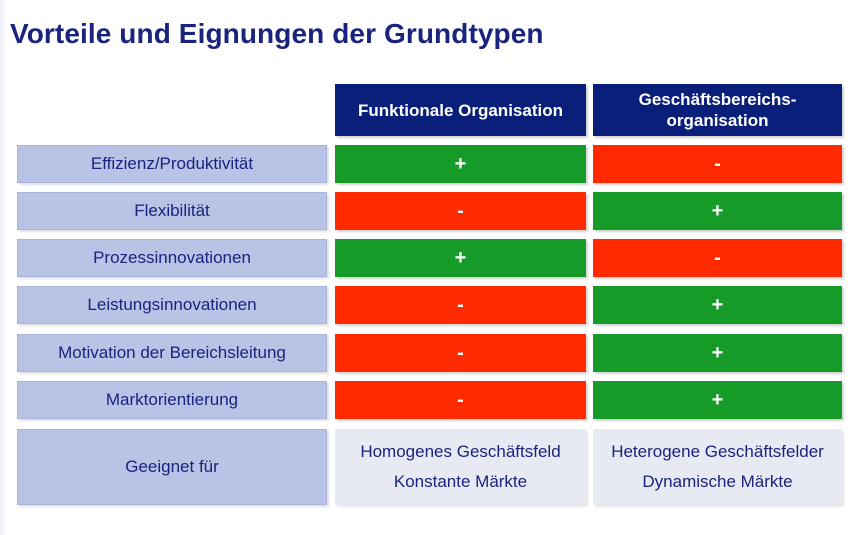 The width and height of the screenshot is (866, 535). Describe the element at coordinates (460, 451) in the screenshot. I see `suitability-line: Homogenes Geschäftsfeld` at that location.